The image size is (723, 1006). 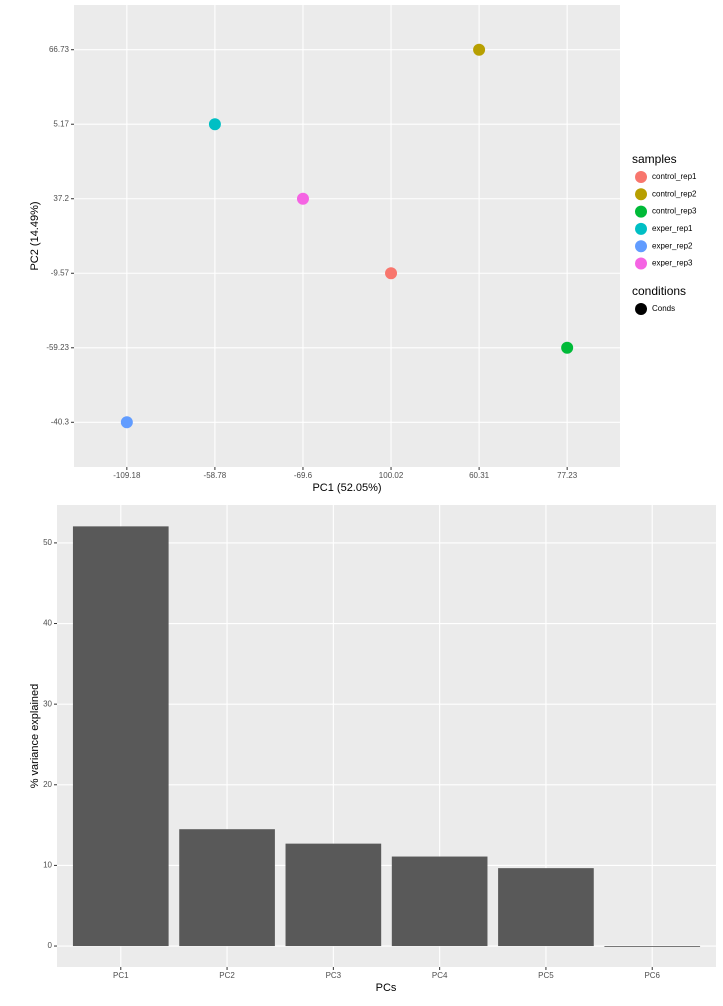 I want to click on legend-label: exper_rep3, so click(x=672, y=263).